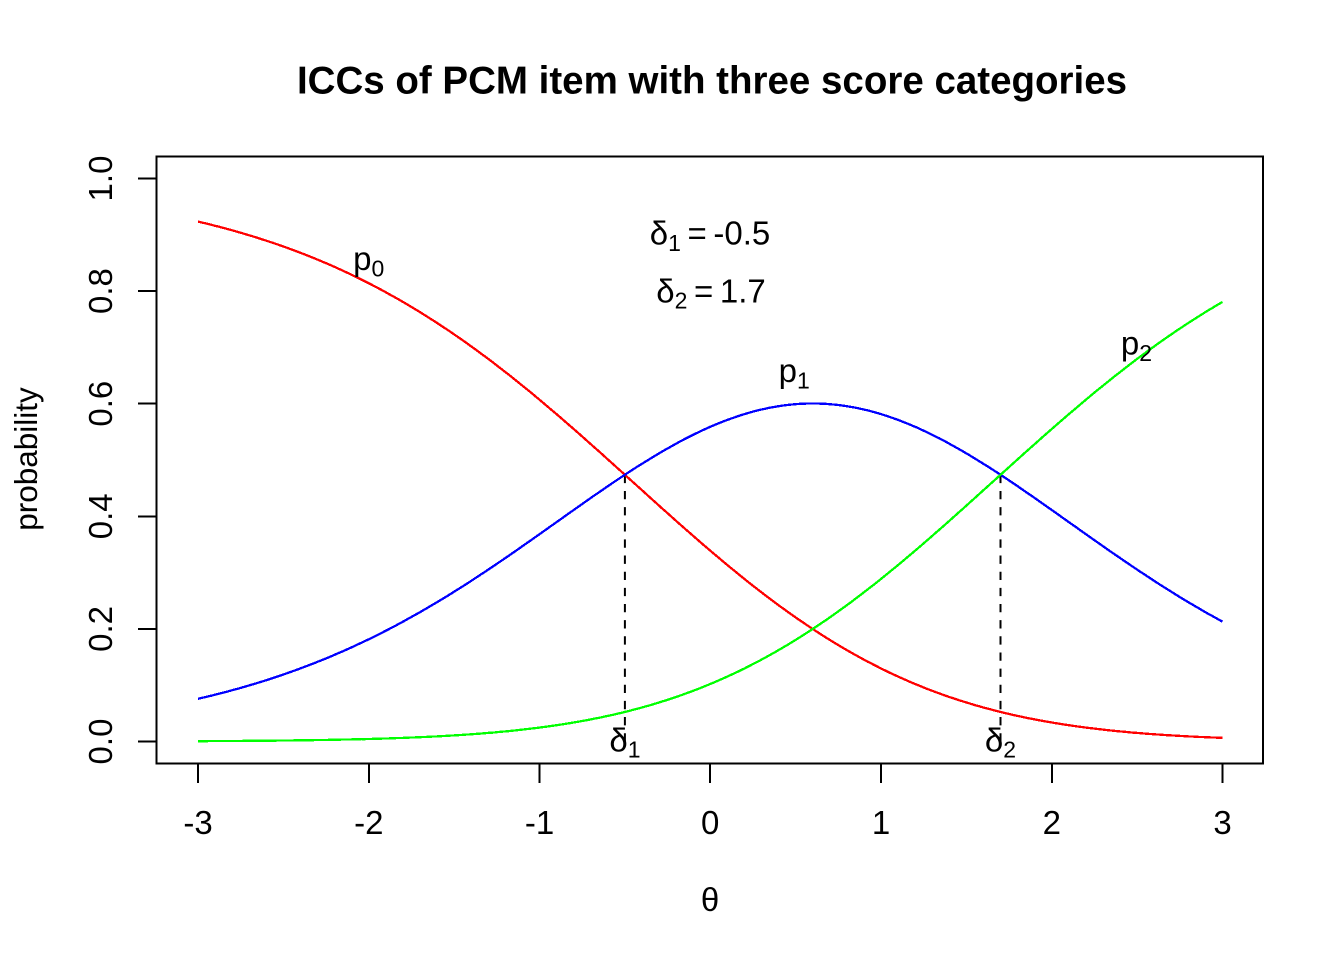 This screenshot has width=1344, height=965. I want to click on svg-text: -2, so click(368, 822).